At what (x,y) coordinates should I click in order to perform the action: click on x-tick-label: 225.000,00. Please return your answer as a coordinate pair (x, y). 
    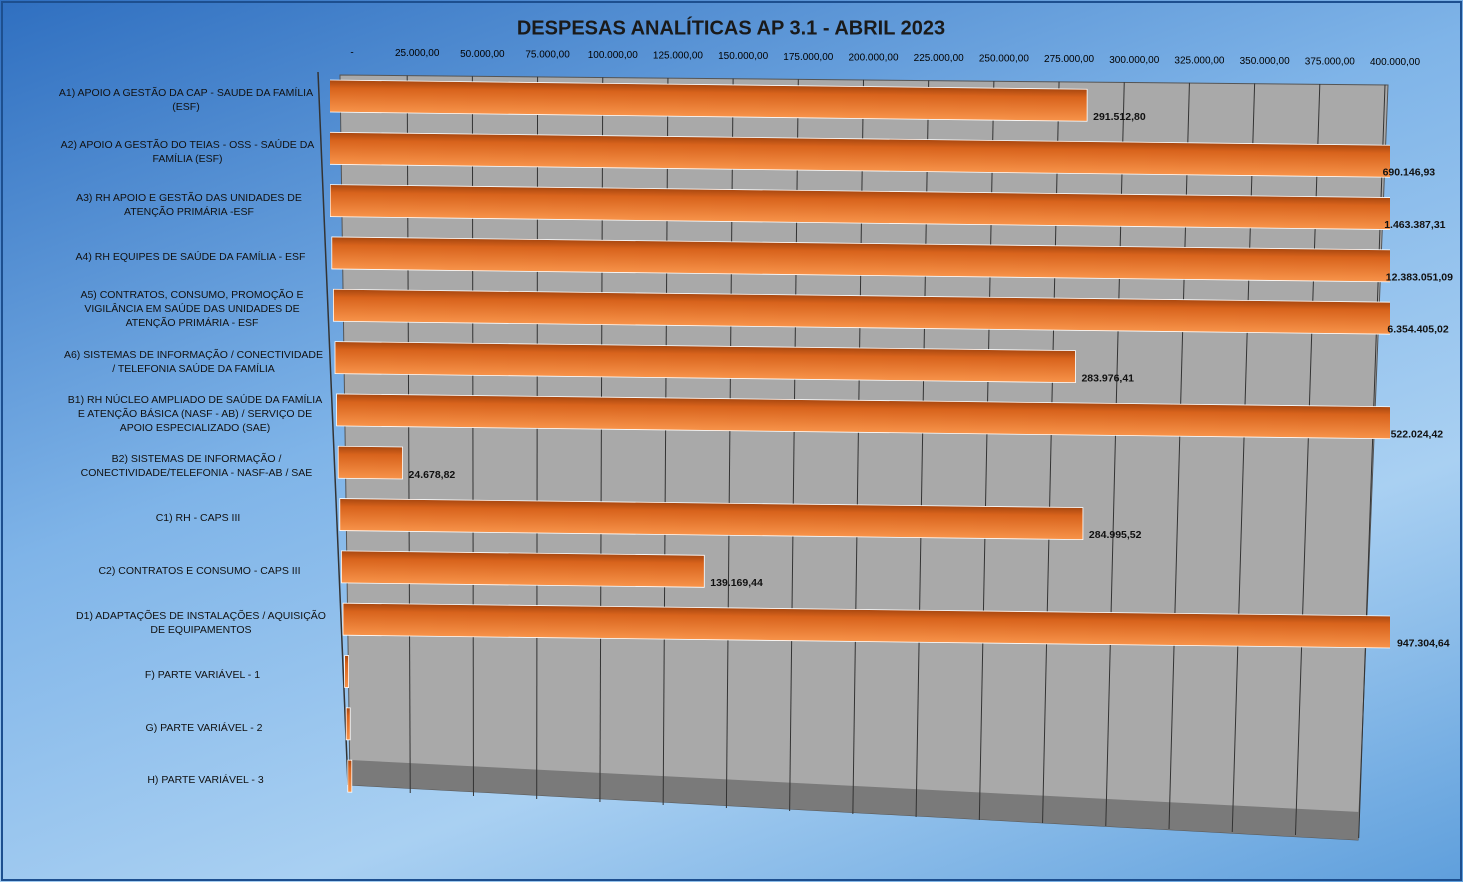
    Looking at the image, I should click on (939, 58).